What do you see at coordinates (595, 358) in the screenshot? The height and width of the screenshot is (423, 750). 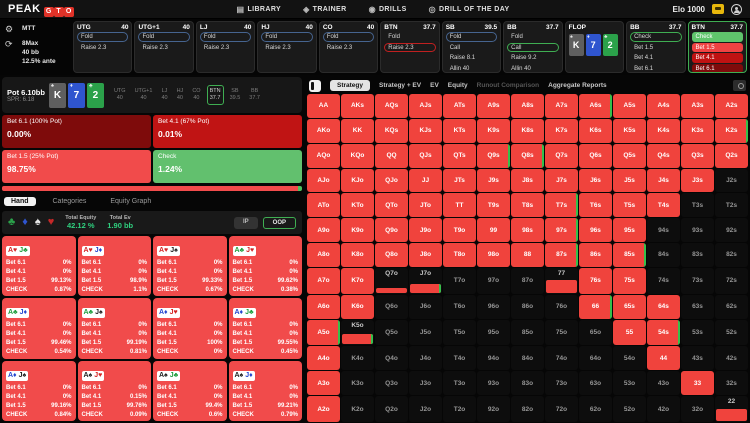 I see `matrix-cell-64o: 64o` at bounding box center [595, 358].